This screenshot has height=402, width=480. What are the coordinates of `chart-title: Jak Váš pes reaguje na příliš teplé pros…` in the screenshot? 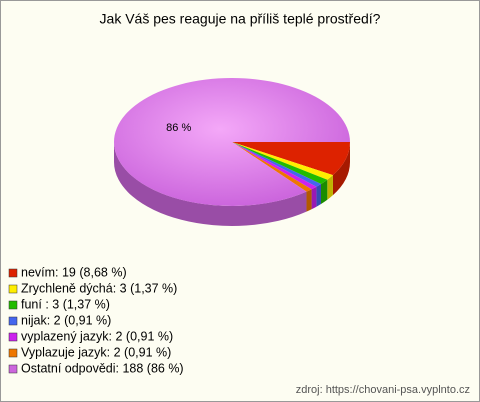 It's located at (240, 19).